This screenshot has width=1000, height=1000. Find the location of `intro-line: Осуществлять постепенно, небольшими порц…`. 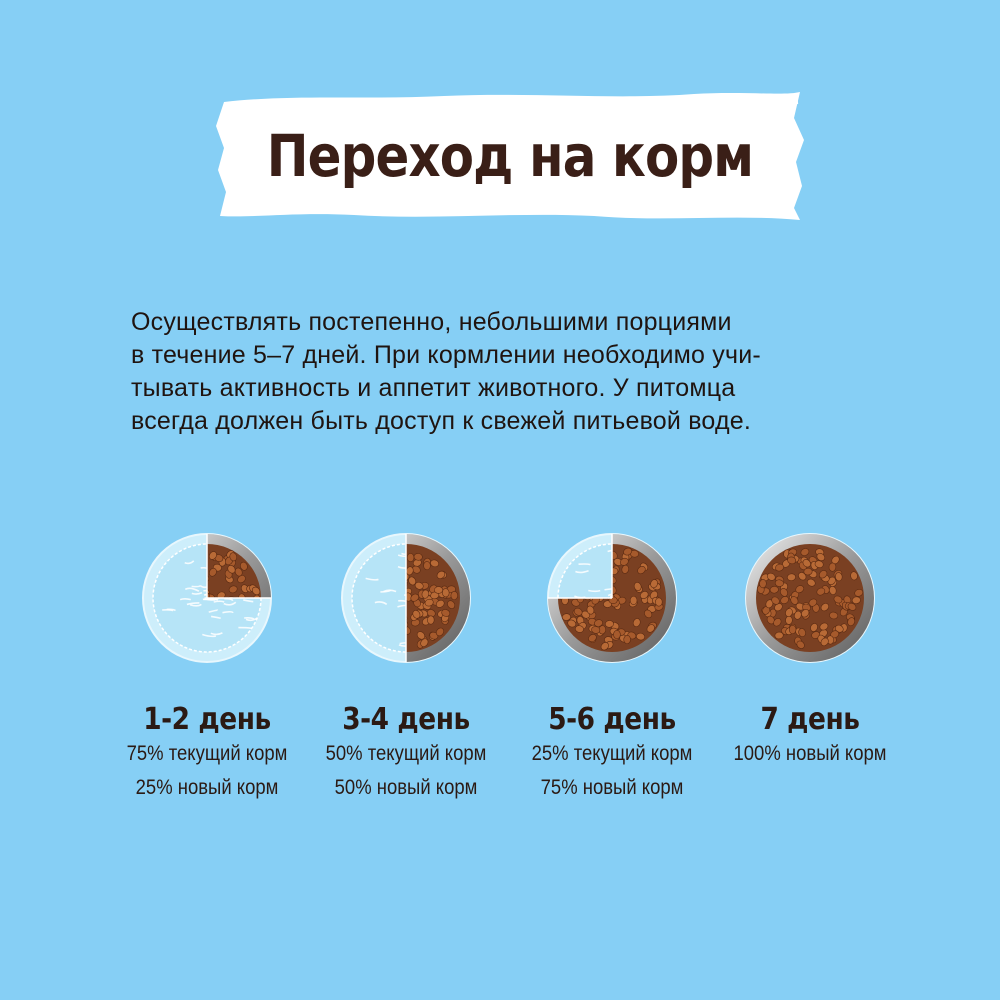

intro-line: Осуществлять постепенно, небольшими порц… is located at coordinates (431, 322).